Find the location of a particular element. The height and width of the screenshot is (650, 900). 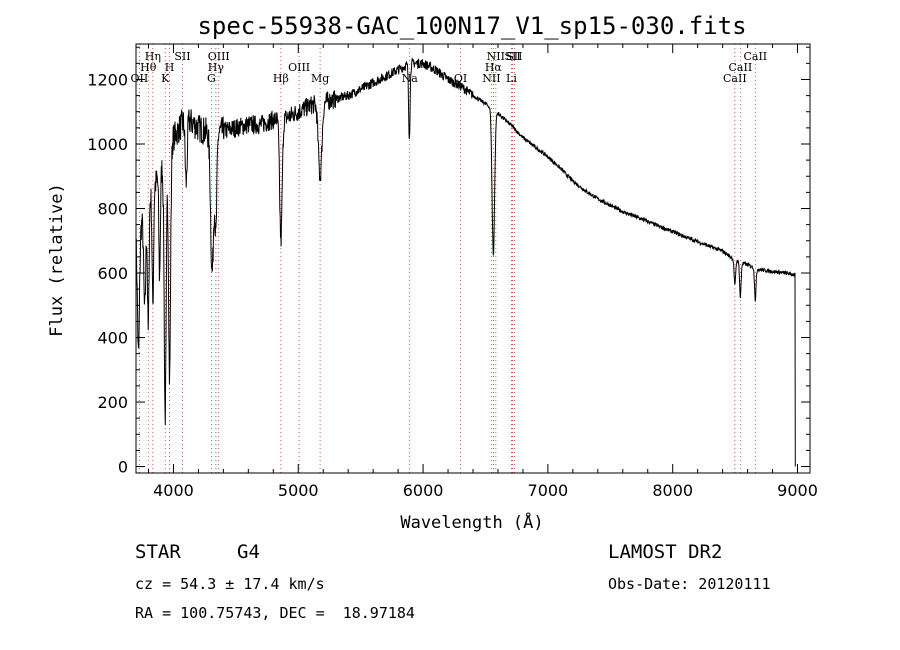

spectral-line-label: OI is located at coordinates (460, 78).